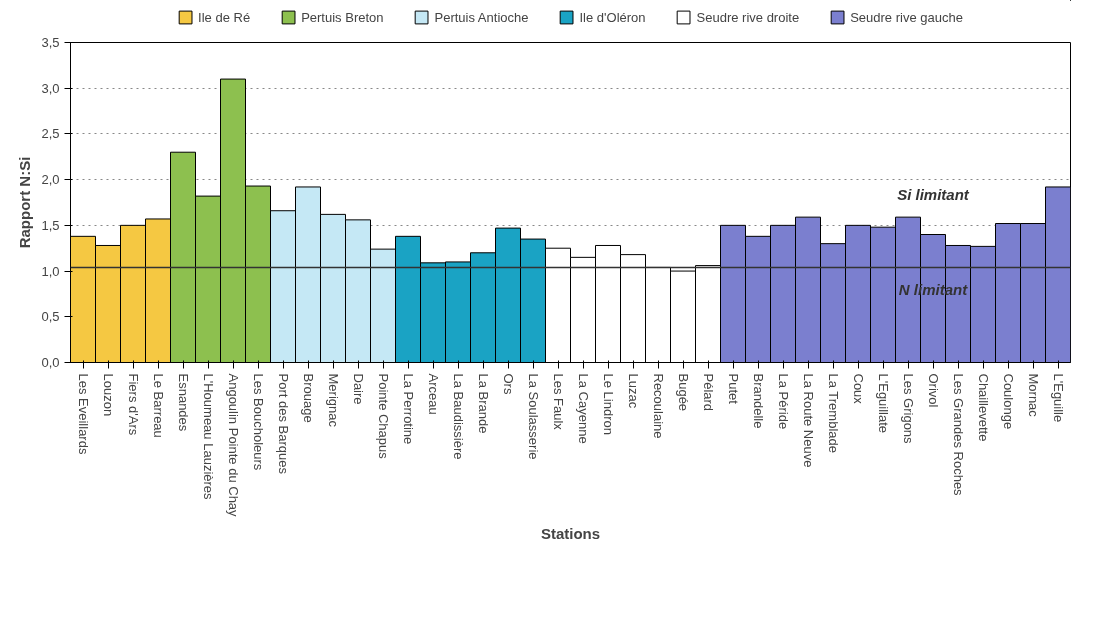  What do you see at coordinates (833, 413) in the screenshot?
I see `x-tick-label: La Tremblade` at bounding box center [833, 413].